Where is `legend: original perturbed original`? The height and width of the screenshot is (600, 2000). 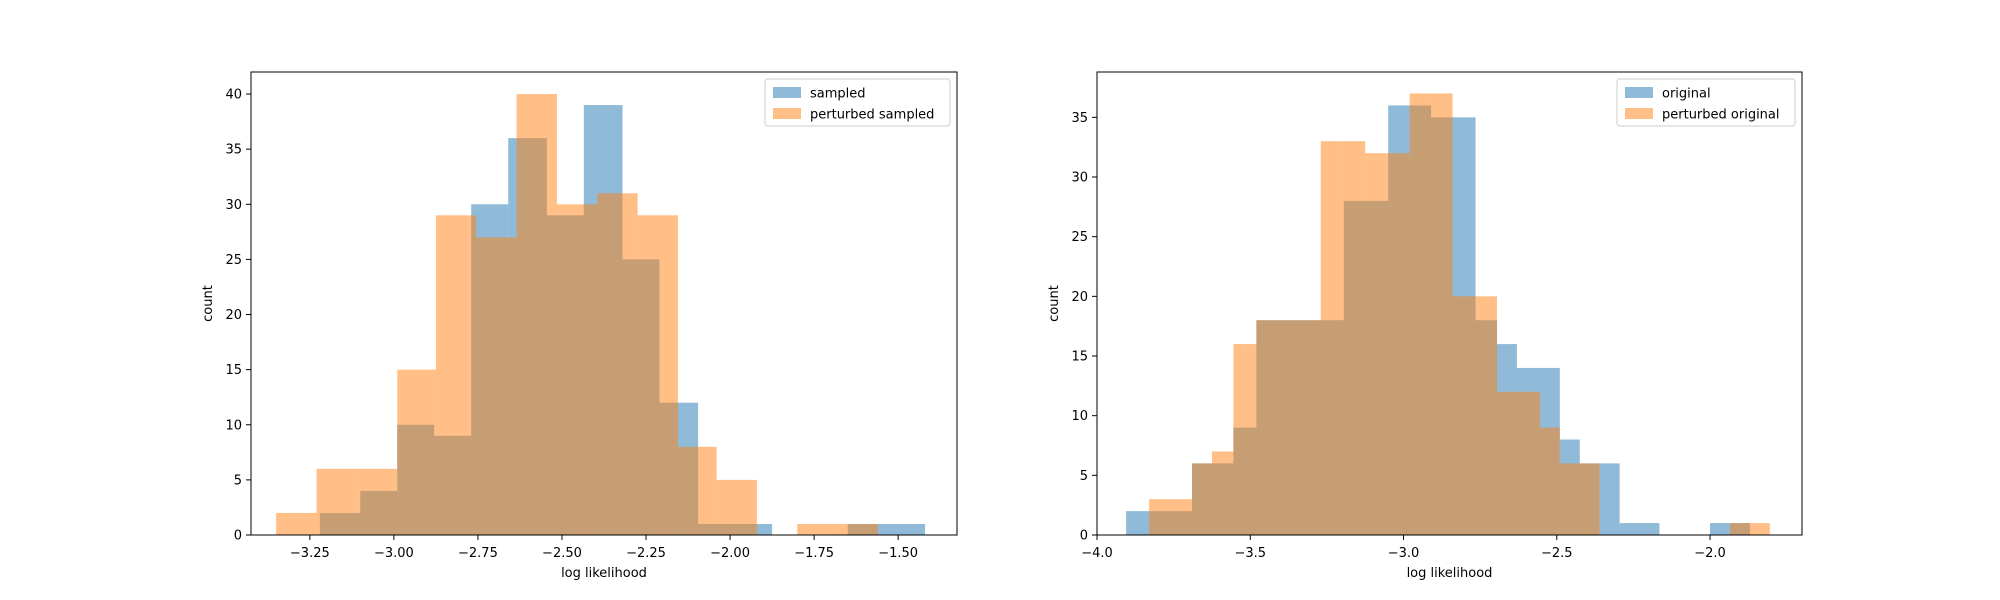
legend: original perturbed original is located at coordinates (1706, 102).